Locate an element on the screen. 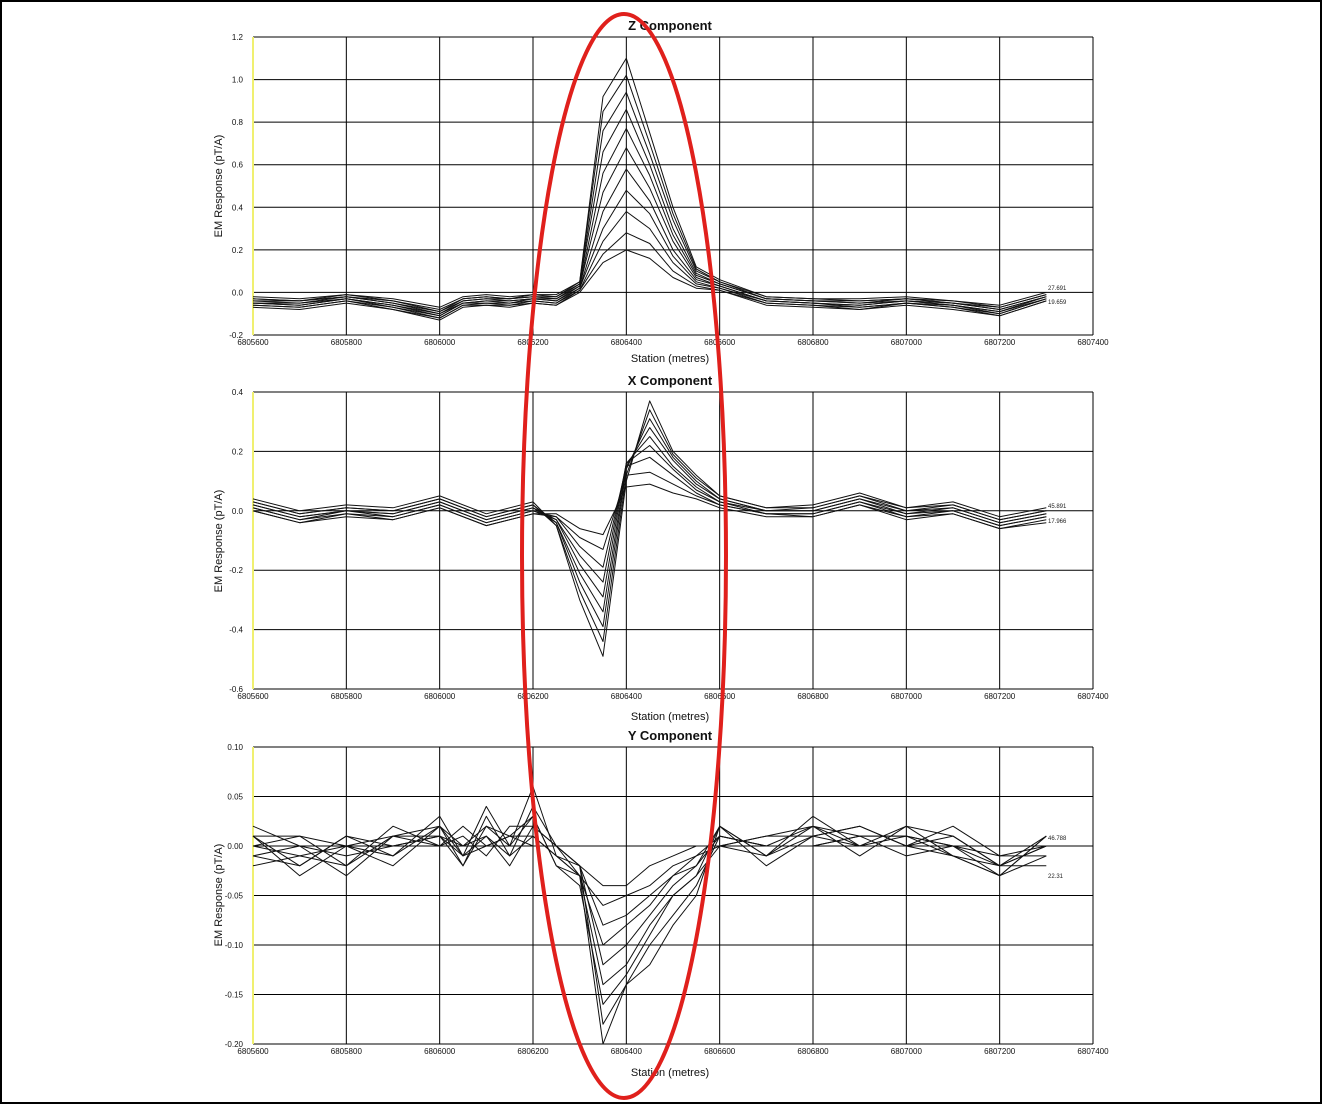 The width and height of the screenshot is (1322, 1104). z-x-tick-label: 6805800 is located at coordinates (347, 342).